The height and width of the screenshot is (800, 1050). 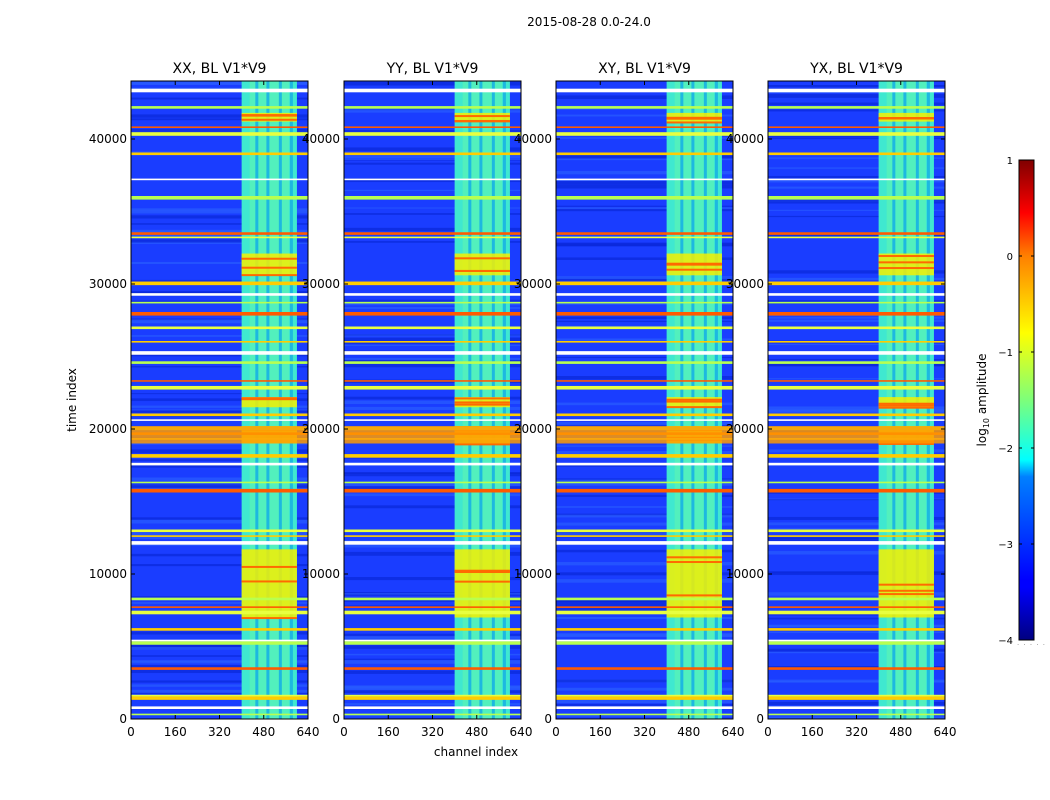 What do you see at coordinates (644, 732) in the screenshot?
I see `x-tick-label: 320` at bounding box center [644, 732].